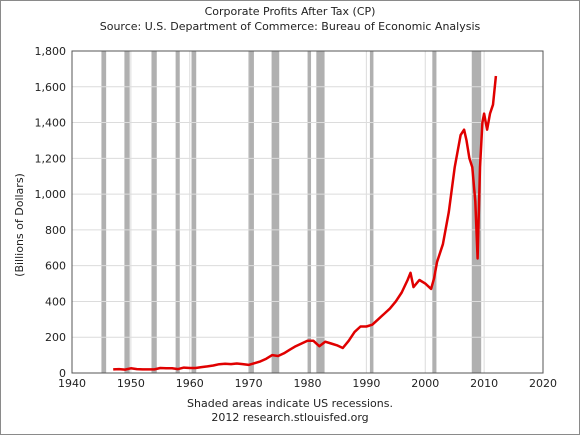 The image size is (580, 435). What do you see at coordinates (19, 225) in the screenshot?
I see `y-axis-label: (Billions of Dollars)` at bounding box center [19, 225].